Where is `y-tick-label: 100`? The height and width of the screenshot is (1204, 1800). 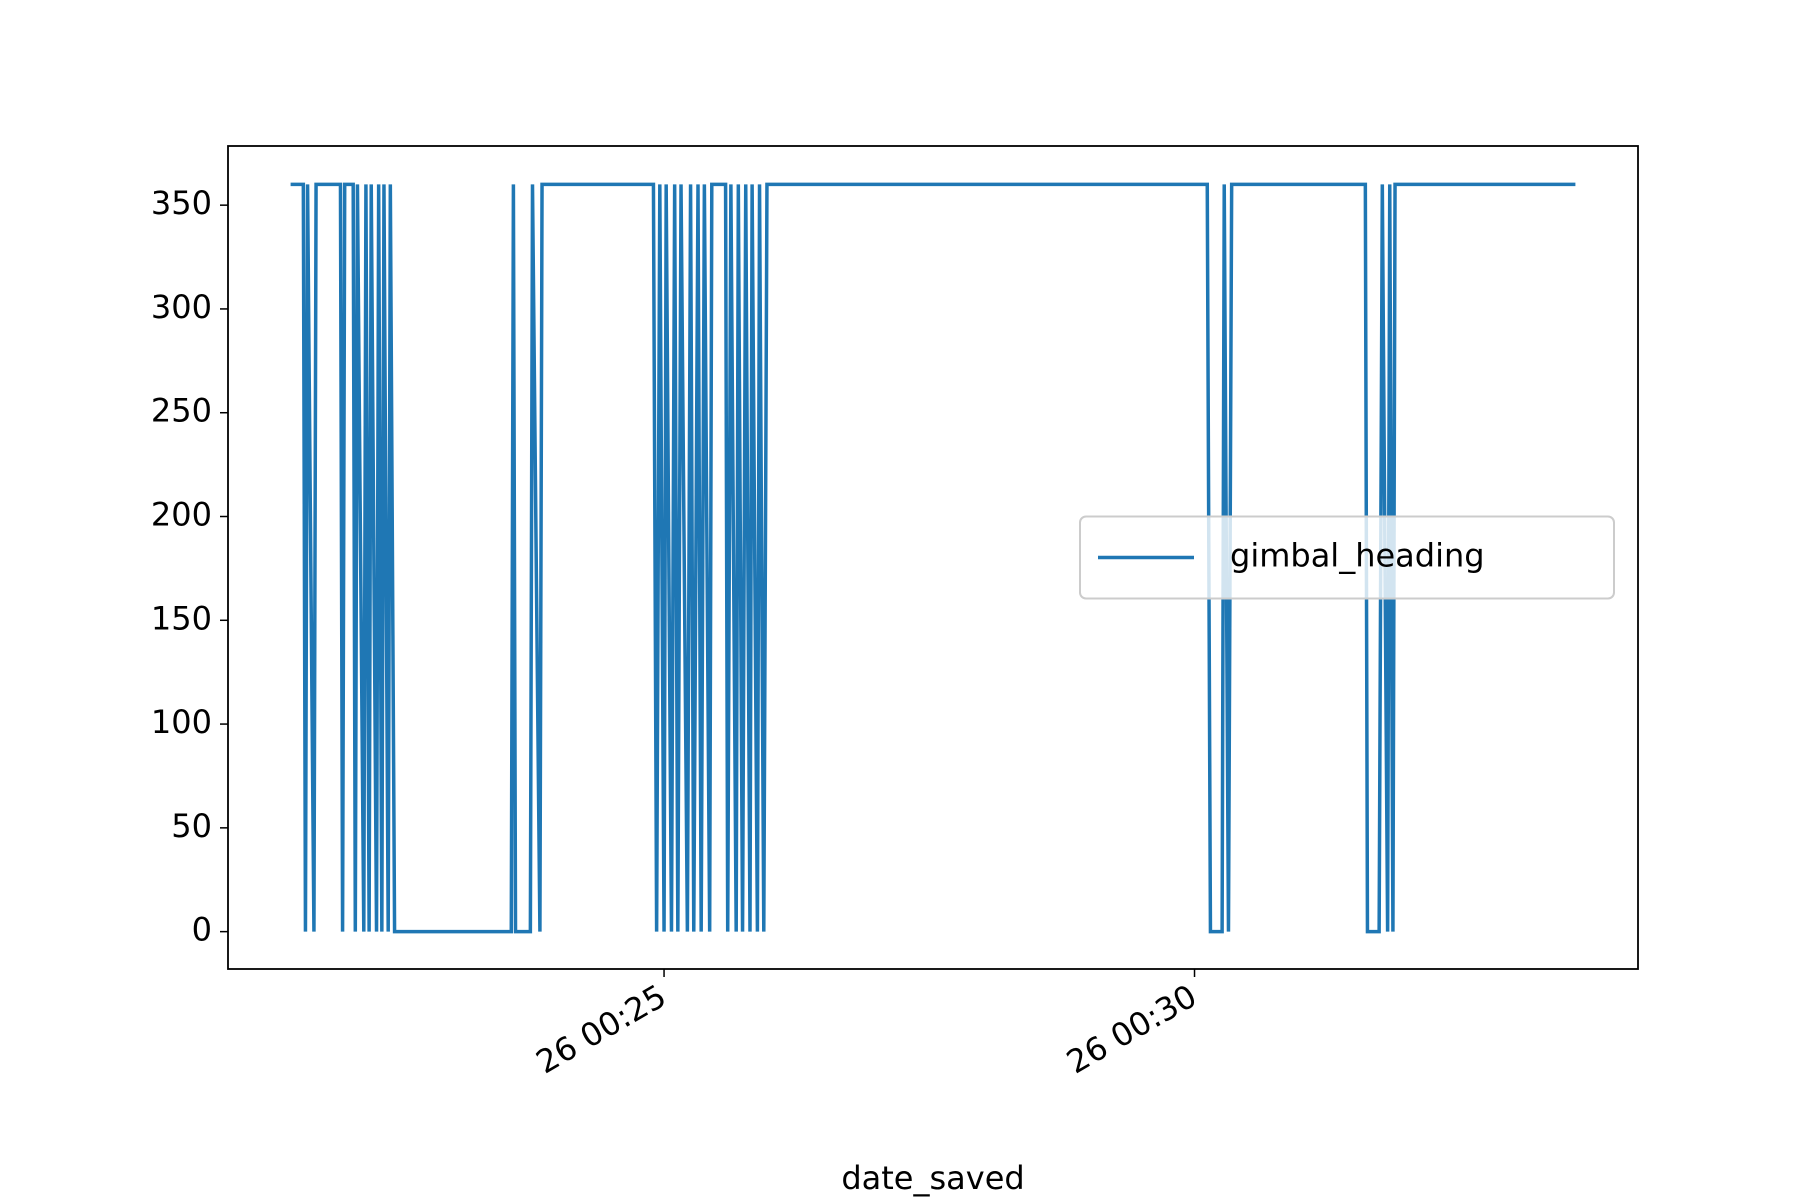
y-tick-label: 100 is located at coordinates (181, 722).